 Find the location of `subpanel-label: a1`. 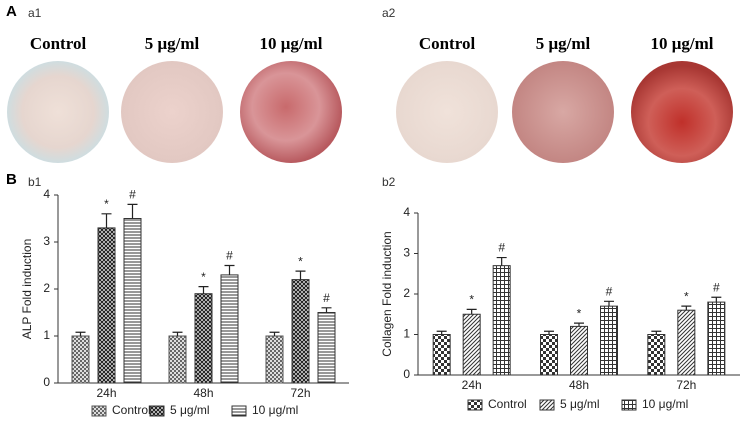

subpanel-label: a1 is located at coordinates (35, 13).